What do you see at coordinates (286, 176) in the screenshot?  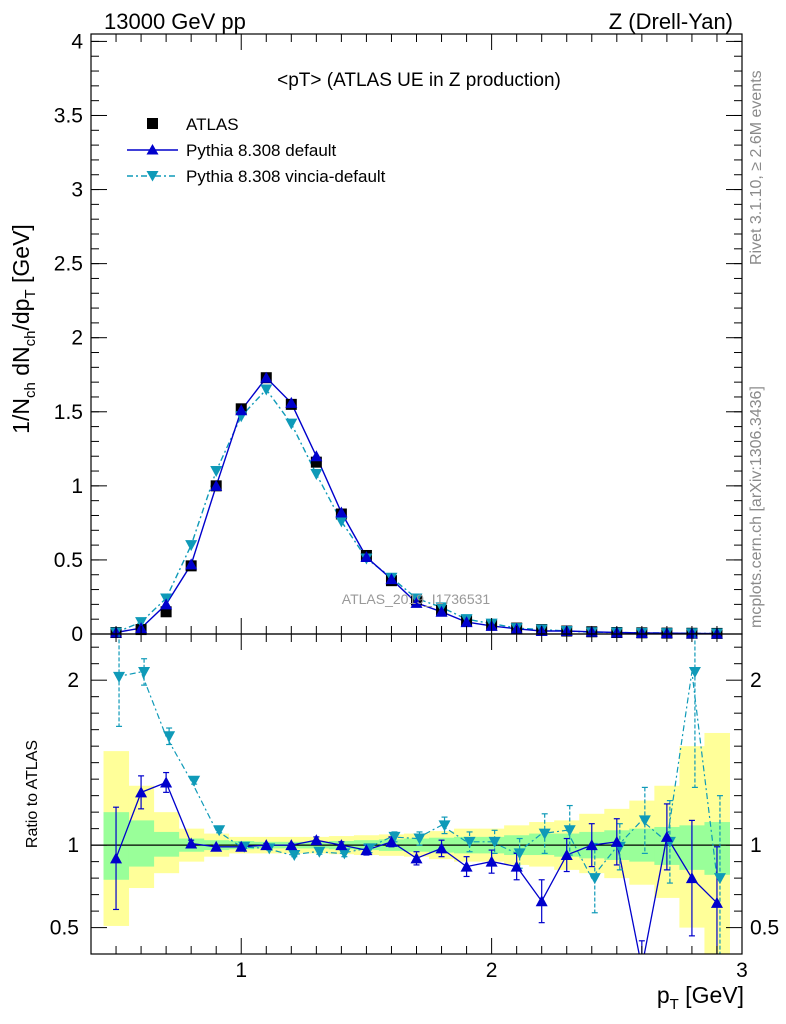 I see `legend-label-vincia: Pythia 8.308 vincia-default` at bounding box center [286, 176].